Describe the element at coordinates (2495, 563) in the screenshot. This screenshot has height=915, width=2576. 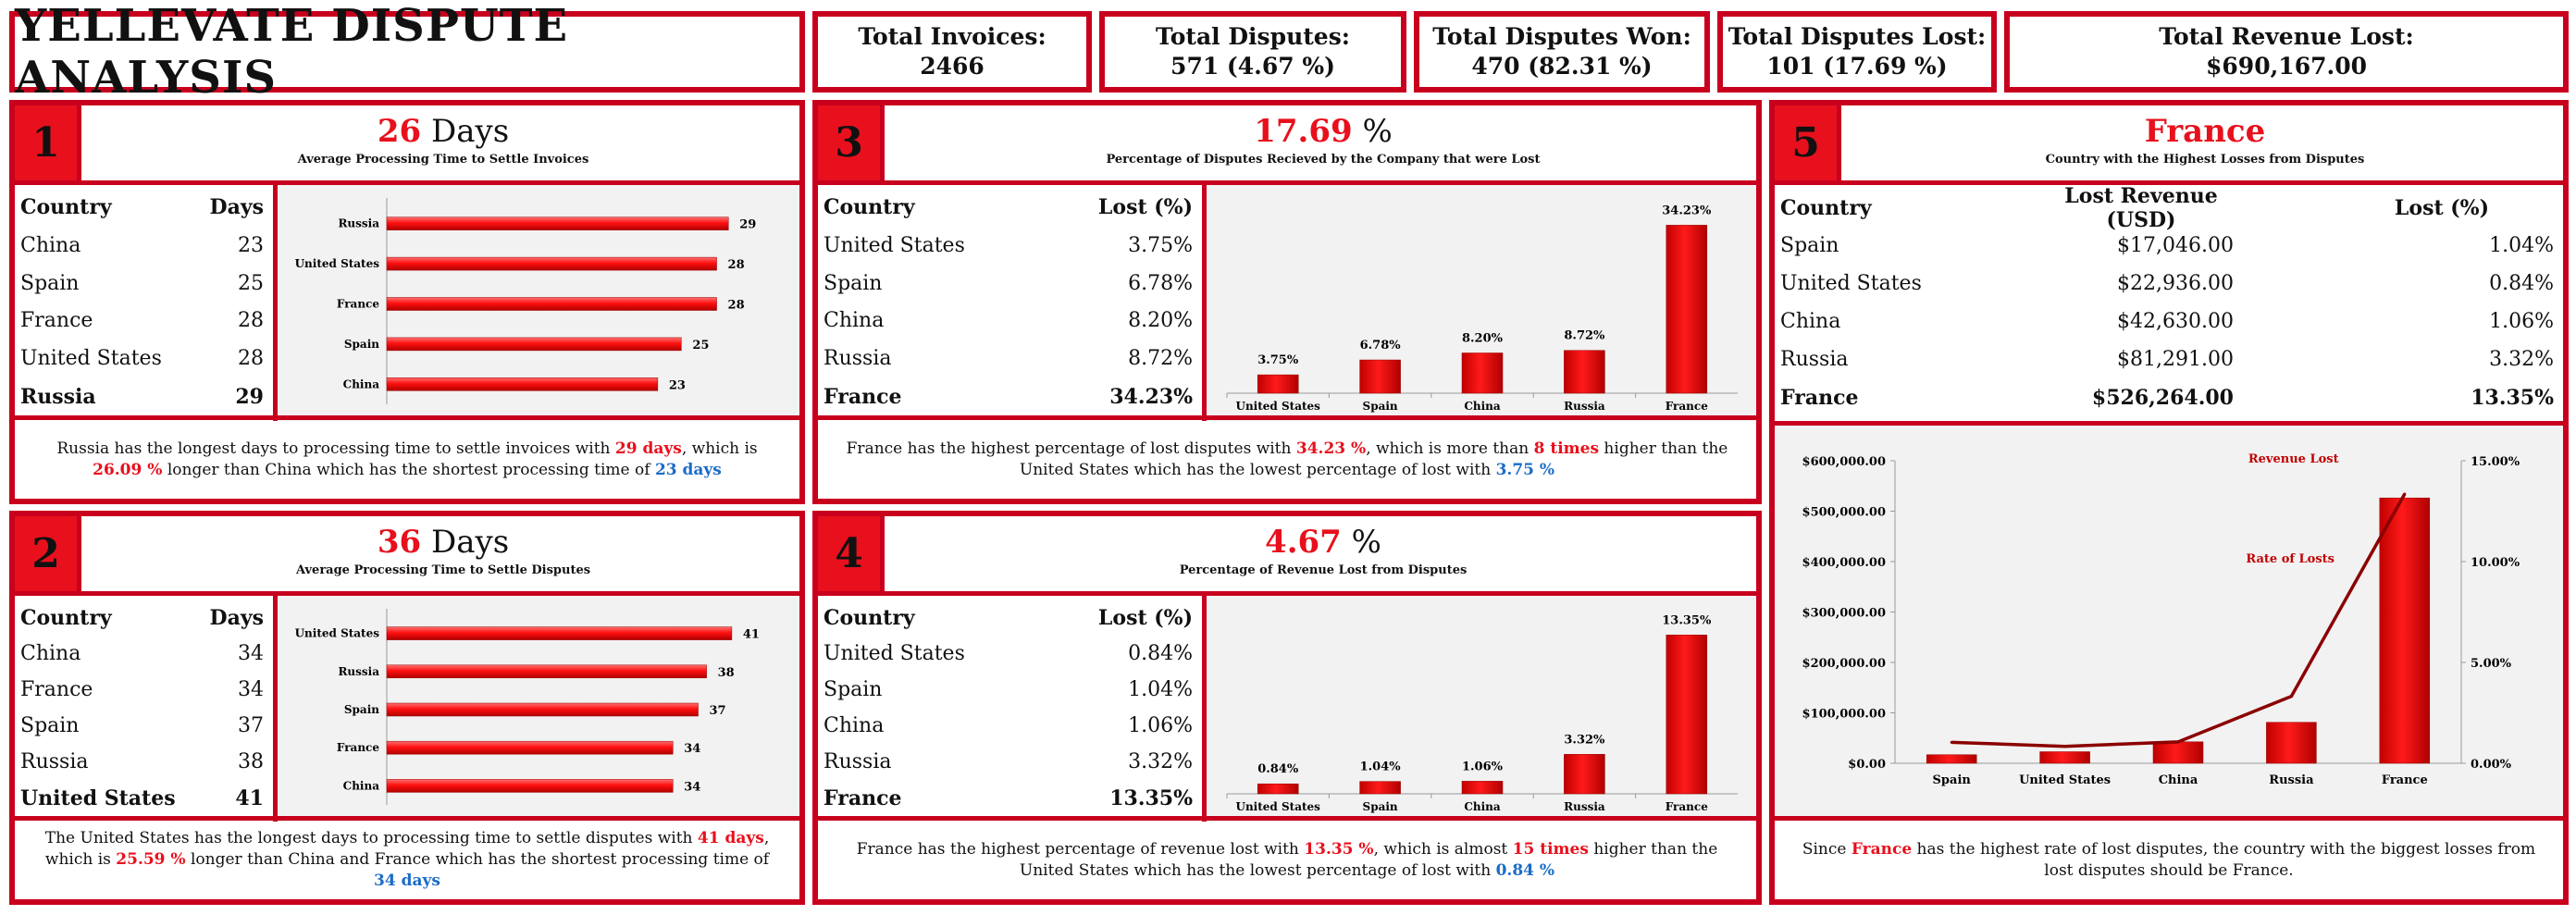
I see `right-axis-tick-label: 10.00%` at that location.